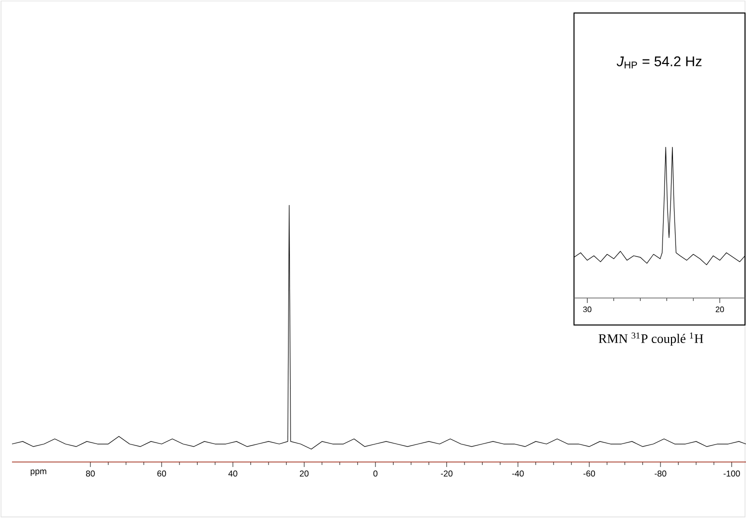  Describe the element at coordinates (38, 473) in the screenshot. I see `x-axis-title: ppm` at that location.